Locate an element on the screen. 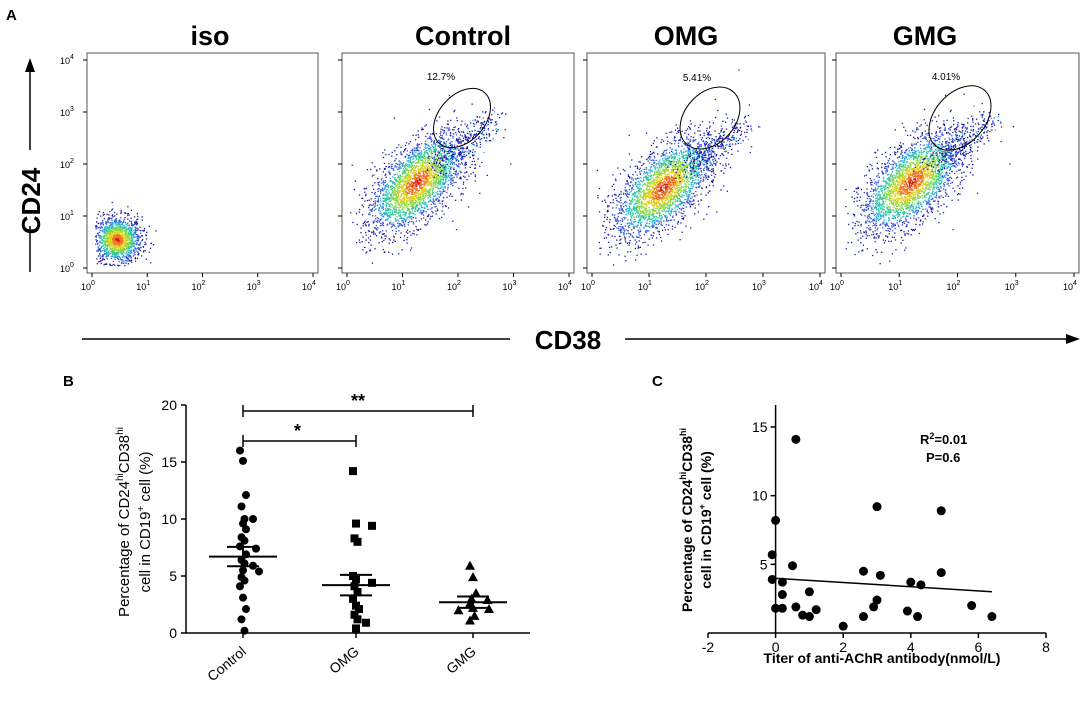 This screenshot has width=1084, height=701. x-tick-base: 10 is located at coordinates (86, 287).